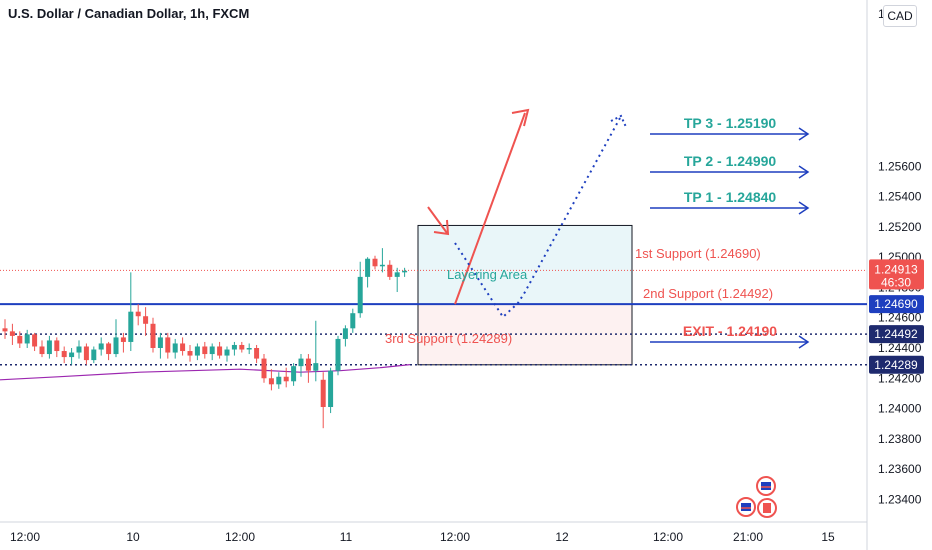 The height and width of the screenshot is (550, 932). I want to click on y-tick-label: 1.24400, so click(900, 348).